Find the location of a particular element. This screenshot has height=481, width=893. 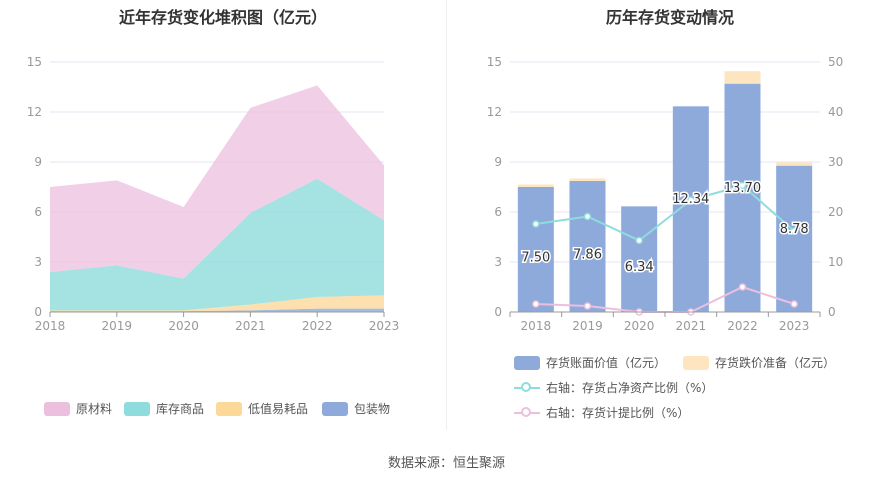

legend-item: 存货跌价准备（亿元） is located at coordinates (759, 362).